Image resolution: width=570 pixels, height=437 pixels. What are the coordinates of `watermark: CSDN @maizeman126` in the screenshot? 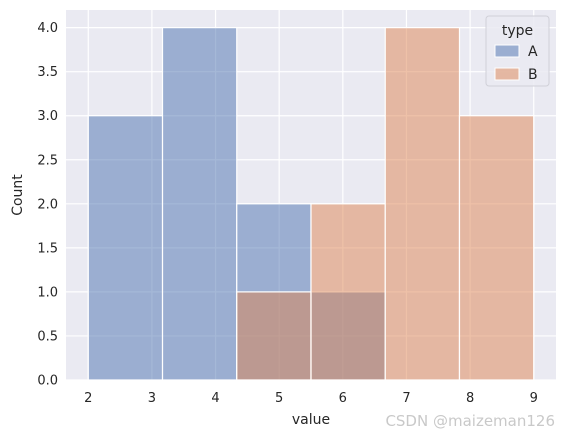 It's located at (470, 421).